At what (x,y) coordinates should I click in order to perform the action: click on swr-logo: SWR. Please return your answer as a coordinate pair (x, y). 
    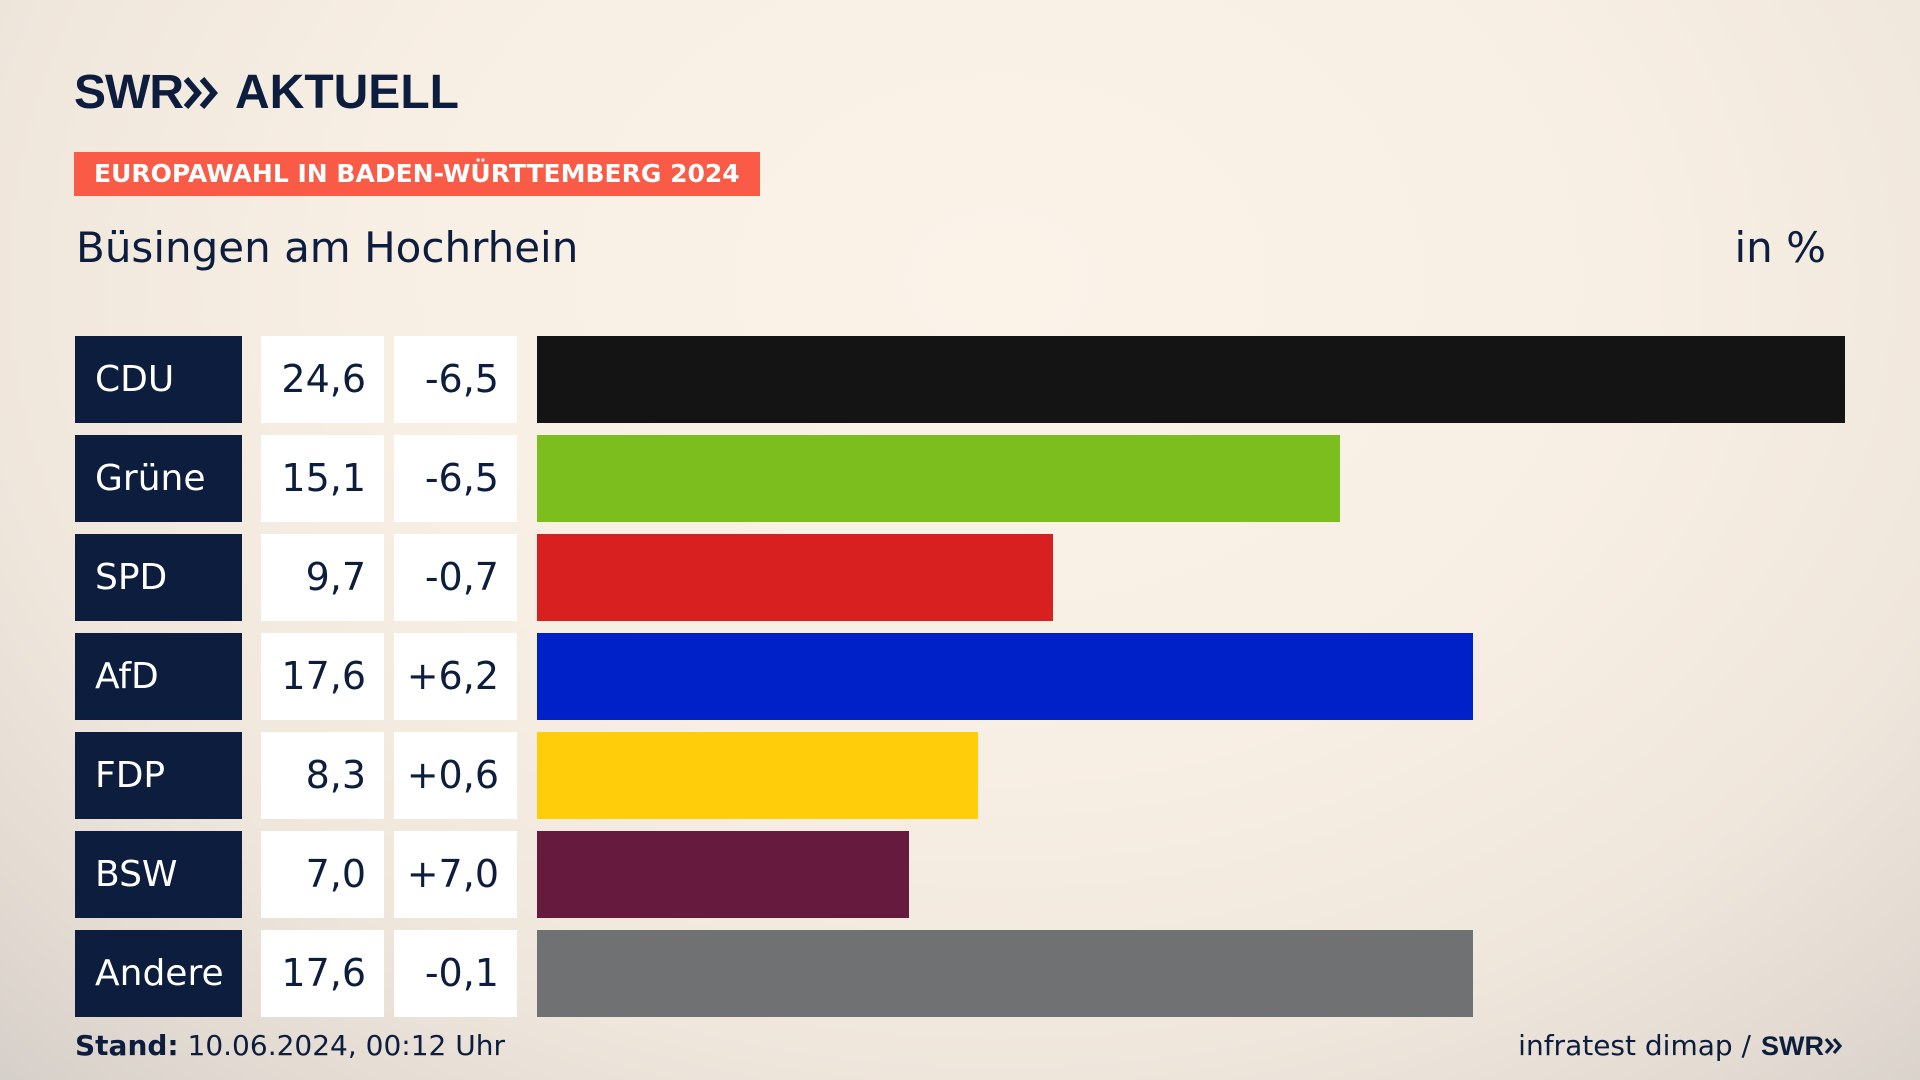
    Looking at the image, I should click on (147, 93).